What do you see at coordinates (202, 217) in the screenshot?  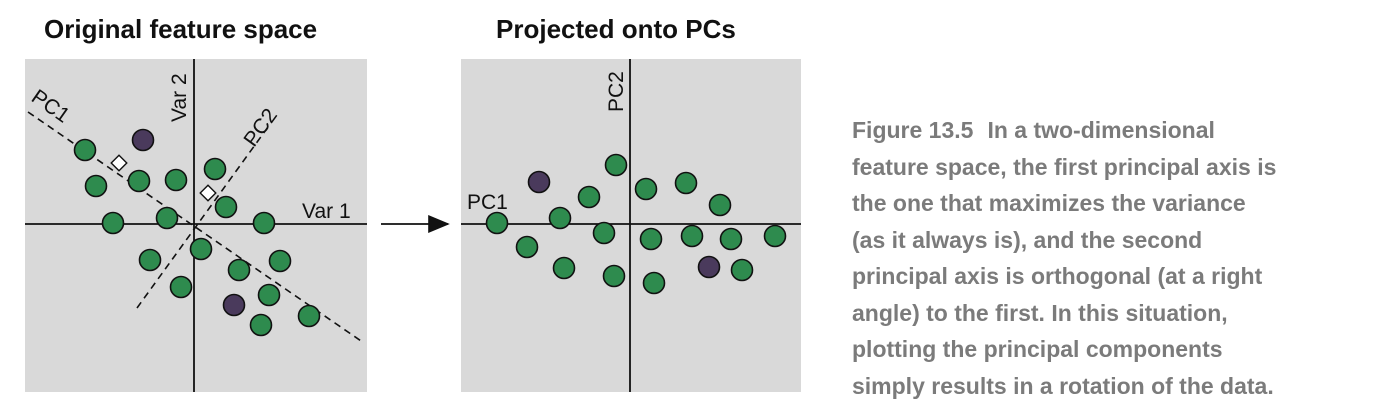 I see `pc2-axis-left` at bounding box center [202, 217].